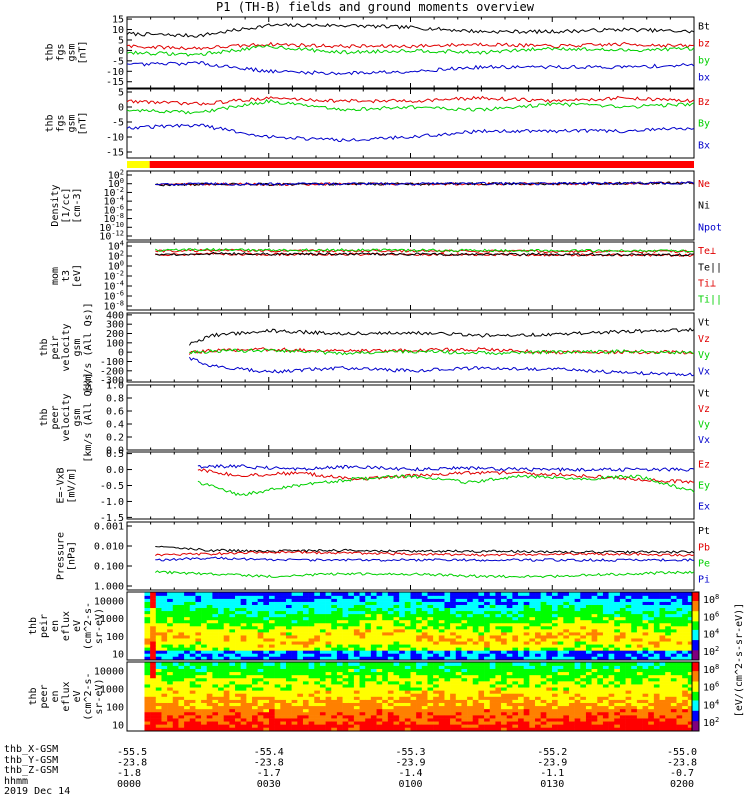 This screenshot has width=750, height=800. Describe the element at coordinates (114, 192) in the screenshot. I see `panel-3-ytick-label: 10⁻²` at that location.